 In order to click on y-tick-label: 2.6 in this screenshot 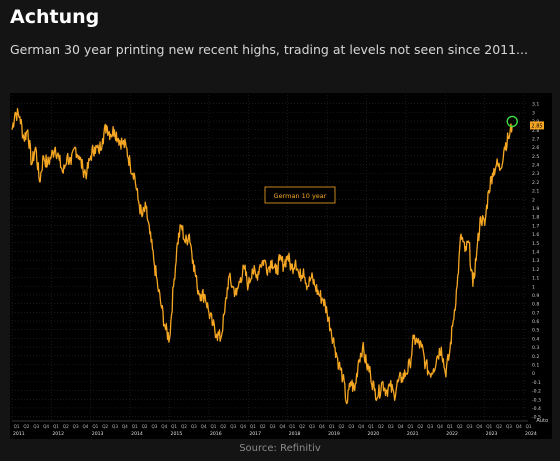, I will do `click(535, 148)`.